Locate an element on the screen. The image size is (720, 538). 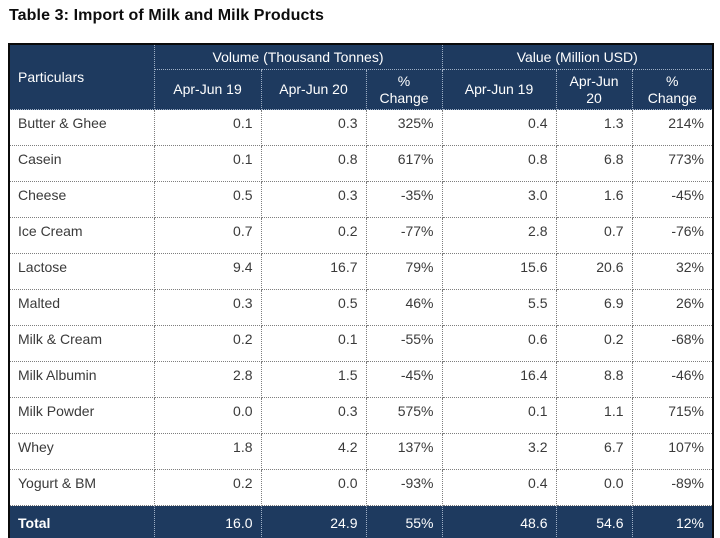
row-value: 107% is located at coordinates (672, 451).